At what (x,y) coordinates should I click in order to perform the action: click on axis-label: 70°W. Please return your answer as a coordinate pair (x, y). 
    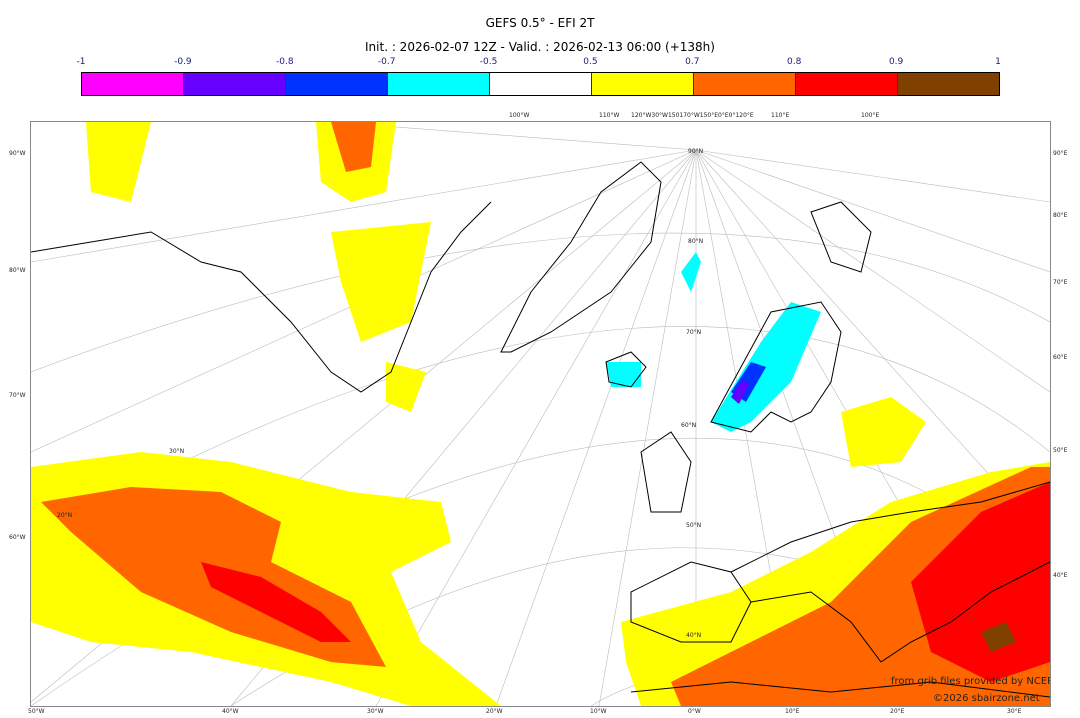
    Looking at the image, I should click on (17, 395).